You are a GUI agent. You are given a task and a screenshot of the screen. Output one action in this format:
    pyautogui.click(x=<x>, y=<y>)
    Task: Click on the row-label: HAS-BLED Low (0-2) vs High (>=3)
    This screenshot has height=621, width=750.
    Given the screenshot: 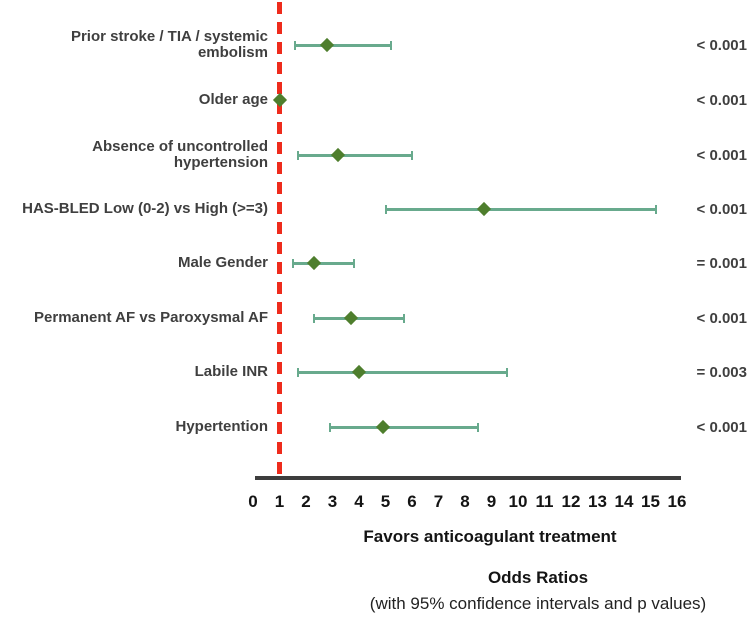 What is the action you would take?
    pyautogui.click(x=145, y=208)
    